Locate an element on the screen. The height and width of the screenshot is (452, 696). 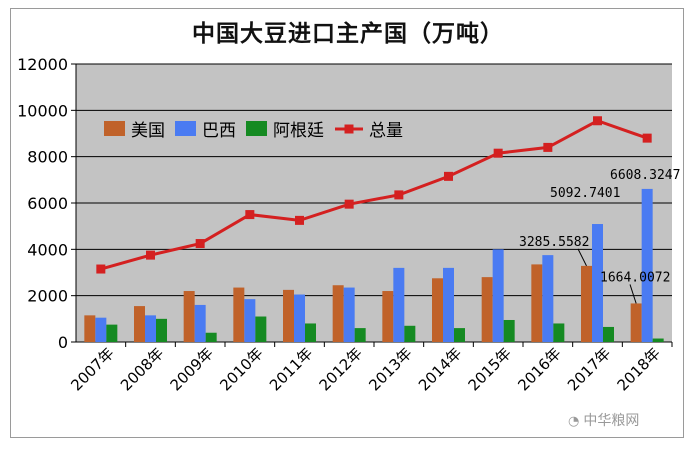
watermark: ◔ 中华粮网 is located at coordinates (603, 420).